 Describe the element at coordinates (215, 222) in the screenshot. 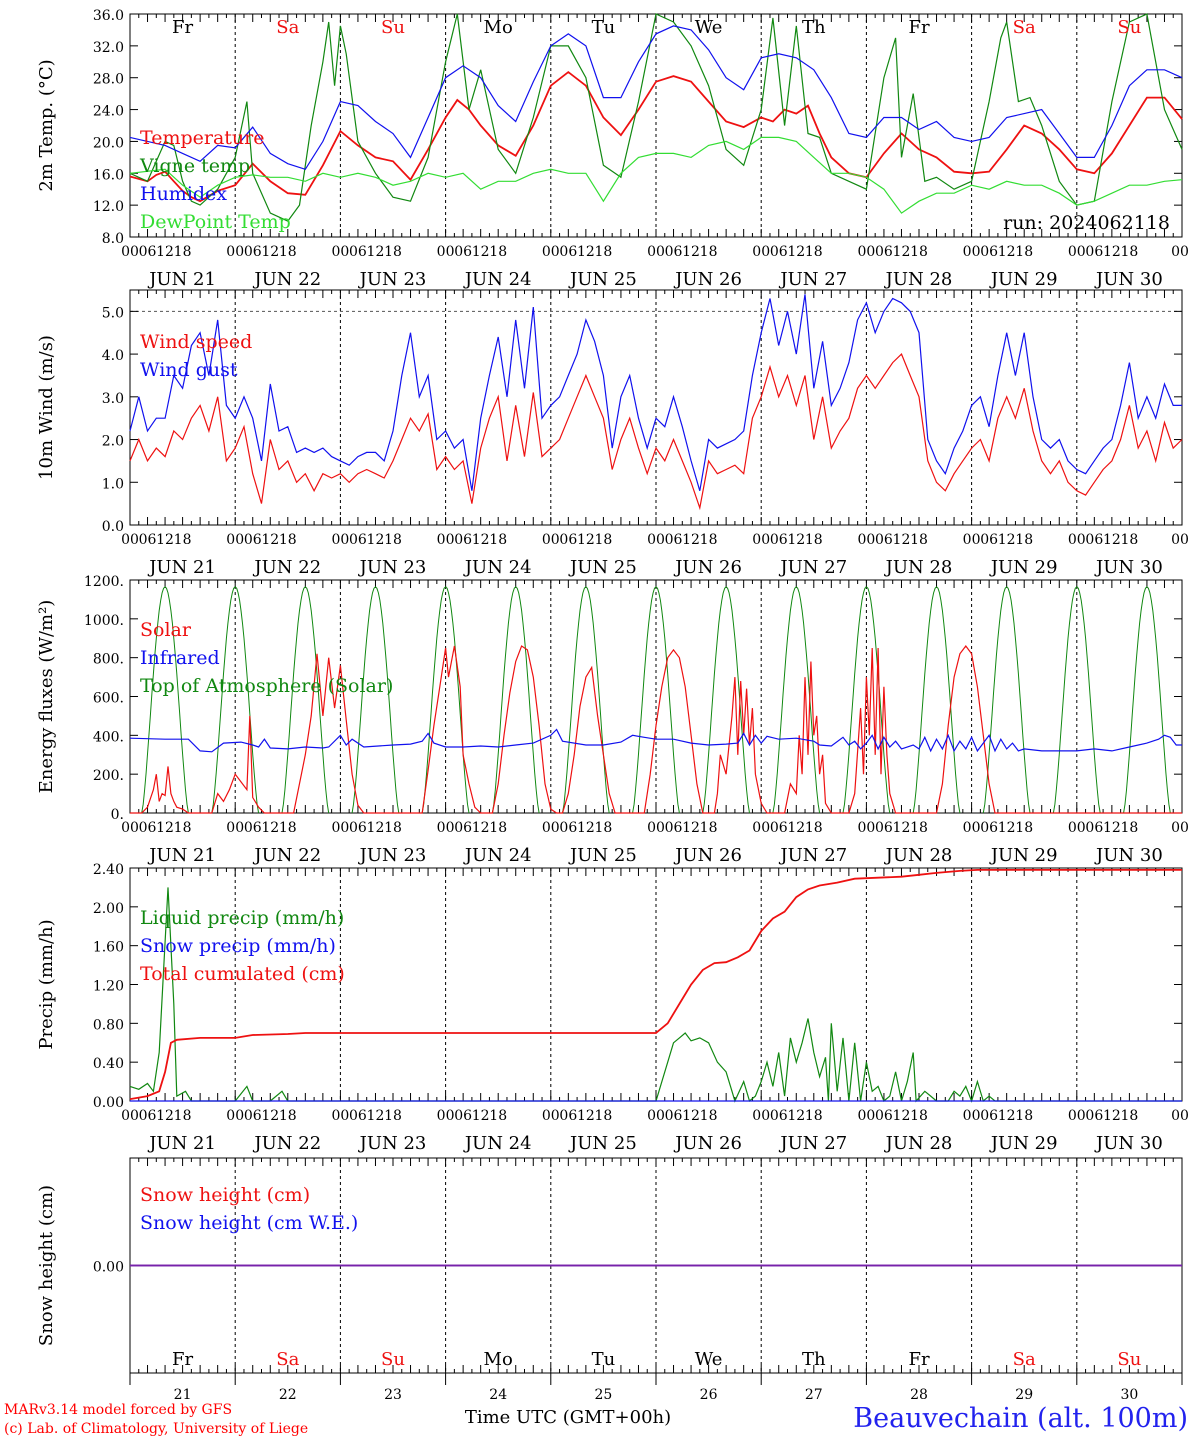

I see `legend-dewpoint-temp: DewPoint Temp` at that location.